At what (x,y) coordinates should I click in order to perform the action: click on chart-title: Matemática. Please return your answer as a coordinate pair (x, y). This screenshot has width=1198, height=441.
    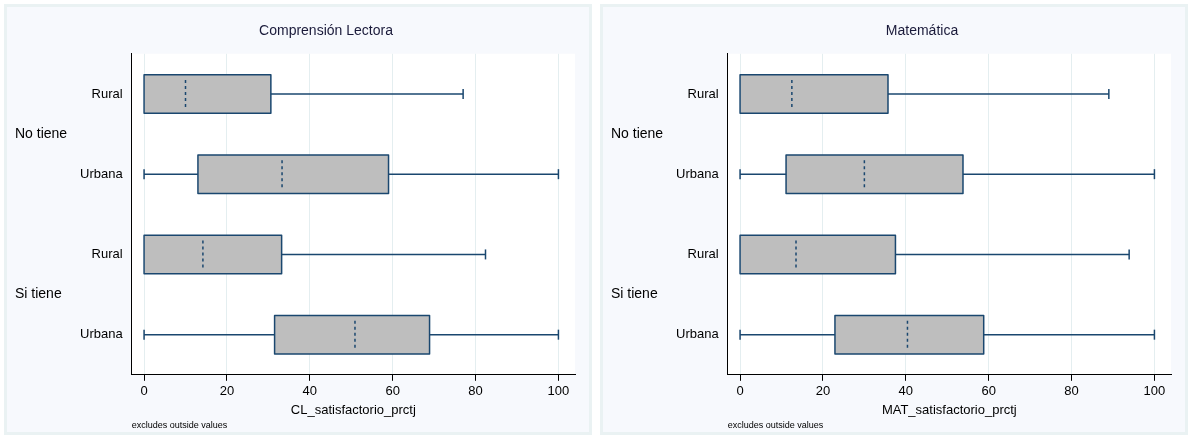
    Looking at the image, I should click on (922, 30).